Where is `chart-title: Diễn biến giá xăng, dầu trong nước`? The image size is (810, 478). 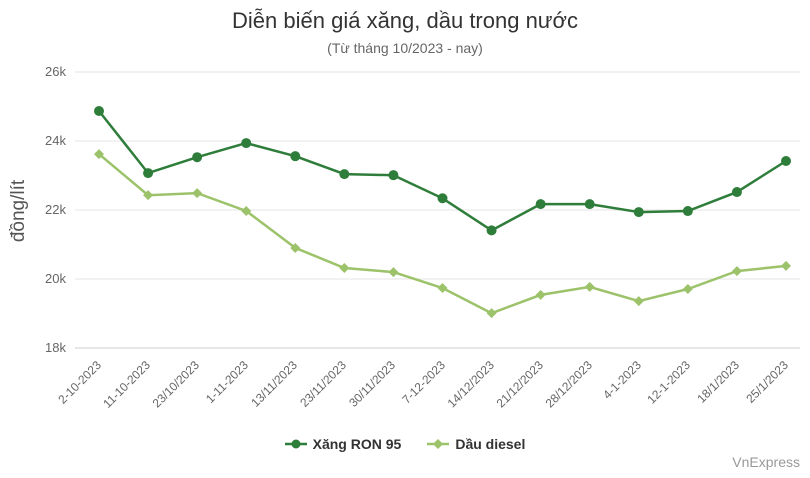 chart-title: Diễn biến giá xăng, dầu trong nước is located at coordinates (405, 20).